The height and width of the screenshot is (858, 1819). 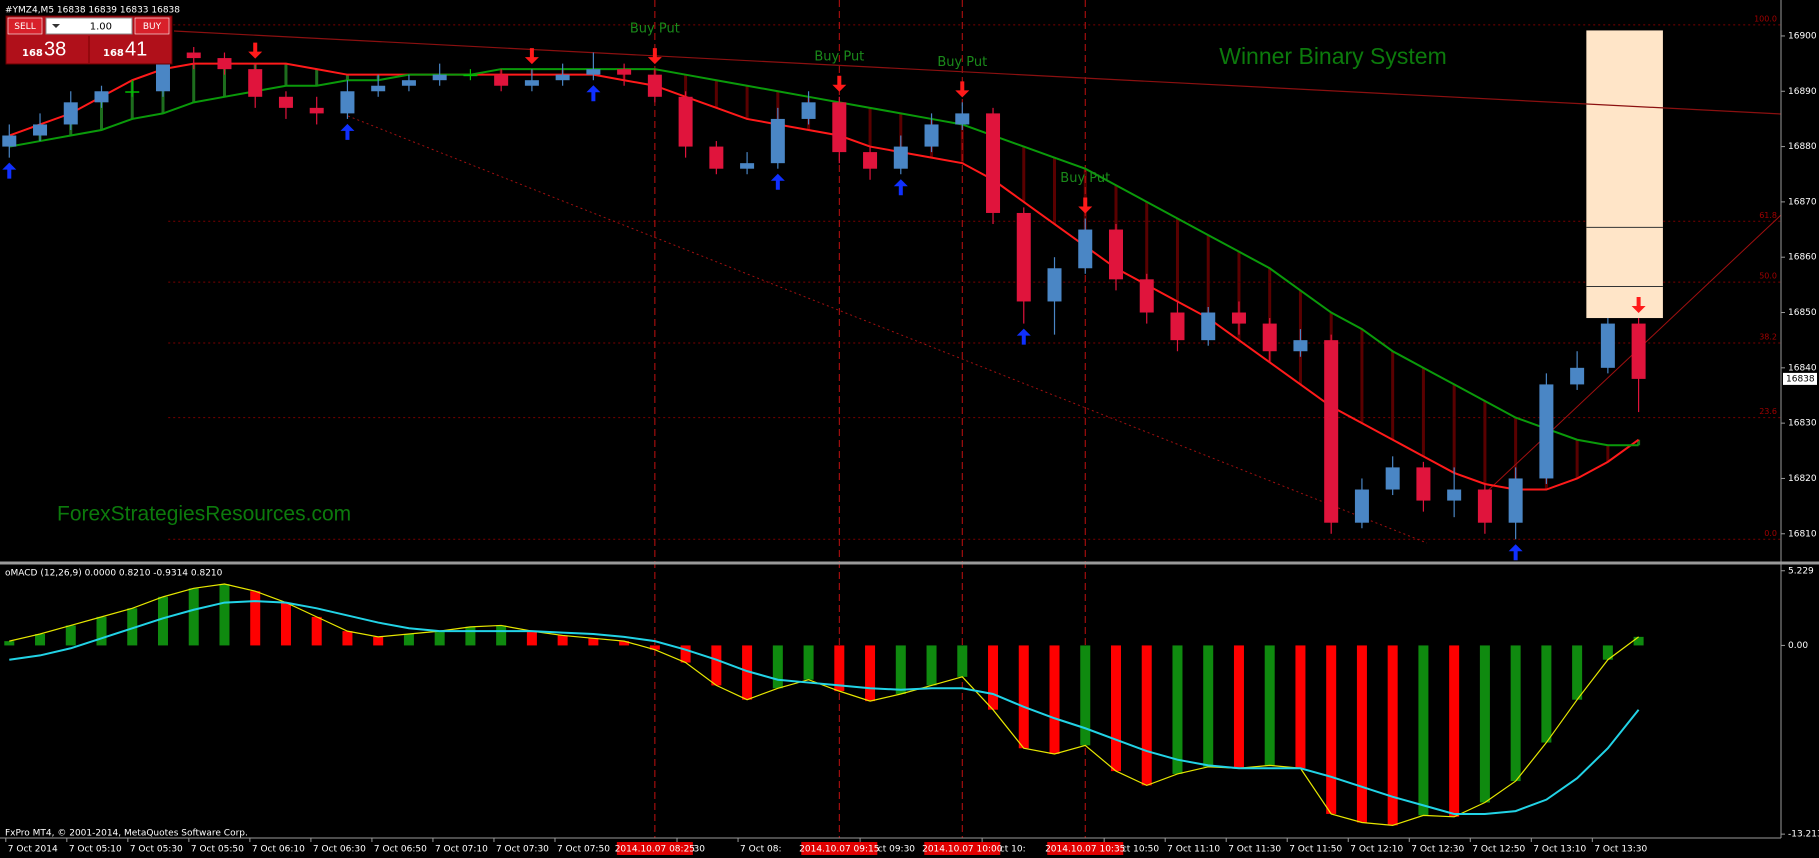 What do you see at coordinates (89, 26) in the screenshot?
I see `lot-input` at bounding box center [89, 26].